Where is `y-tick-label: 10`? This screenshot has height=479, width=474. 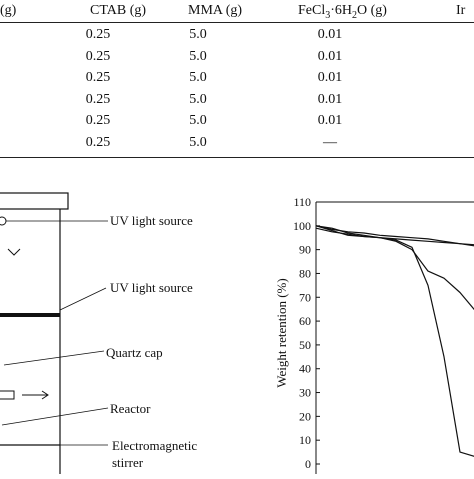 y-tick-label: 10 is located at coordinates (305, 440).